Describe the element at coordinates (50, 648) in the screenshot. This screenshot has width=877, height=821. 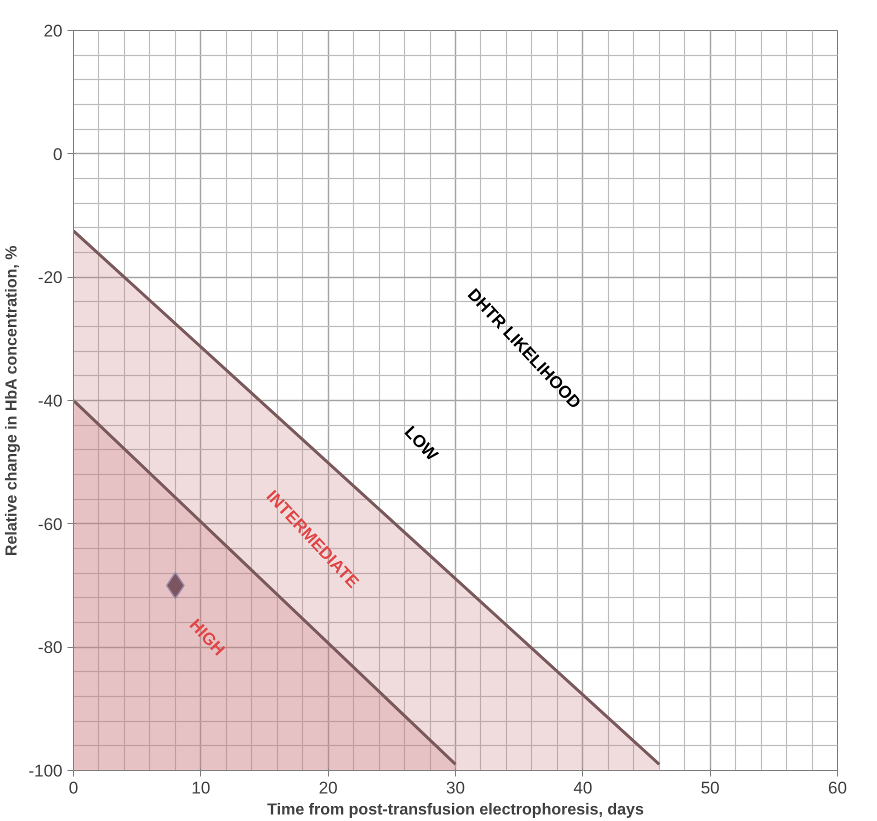
I see `y-tick-label: -80` at that location.